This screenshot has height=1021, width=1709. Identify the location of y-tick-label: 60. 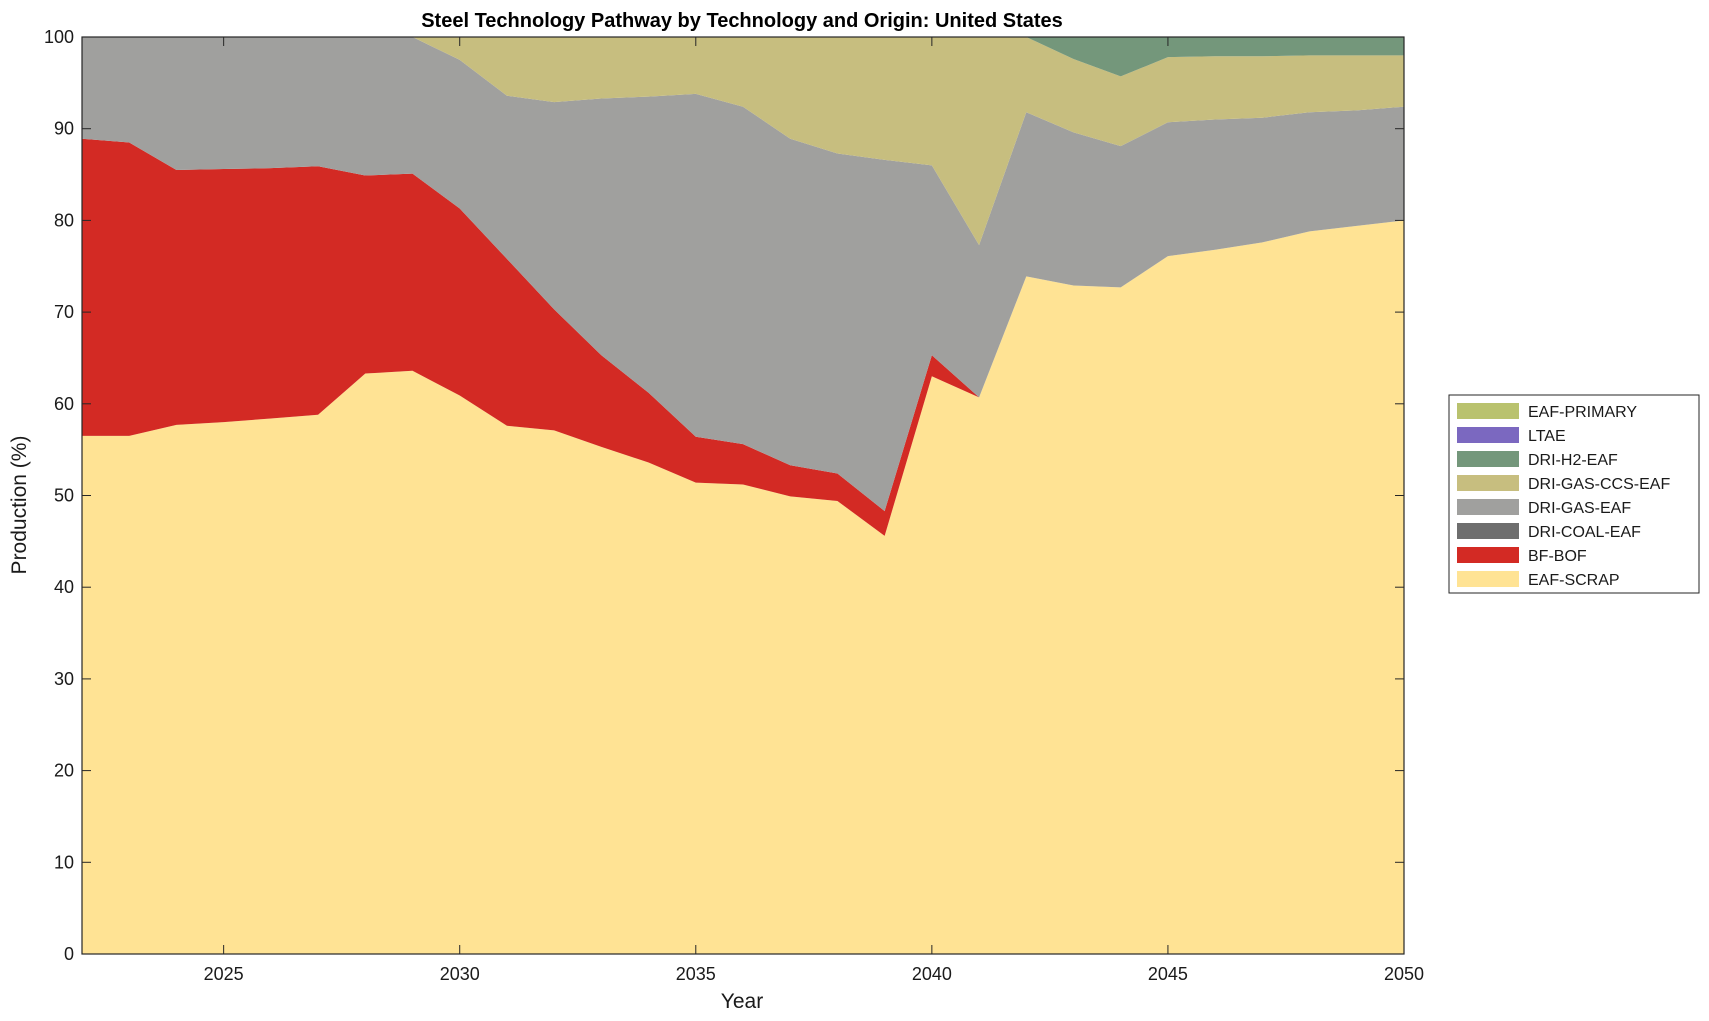
(64, 404).